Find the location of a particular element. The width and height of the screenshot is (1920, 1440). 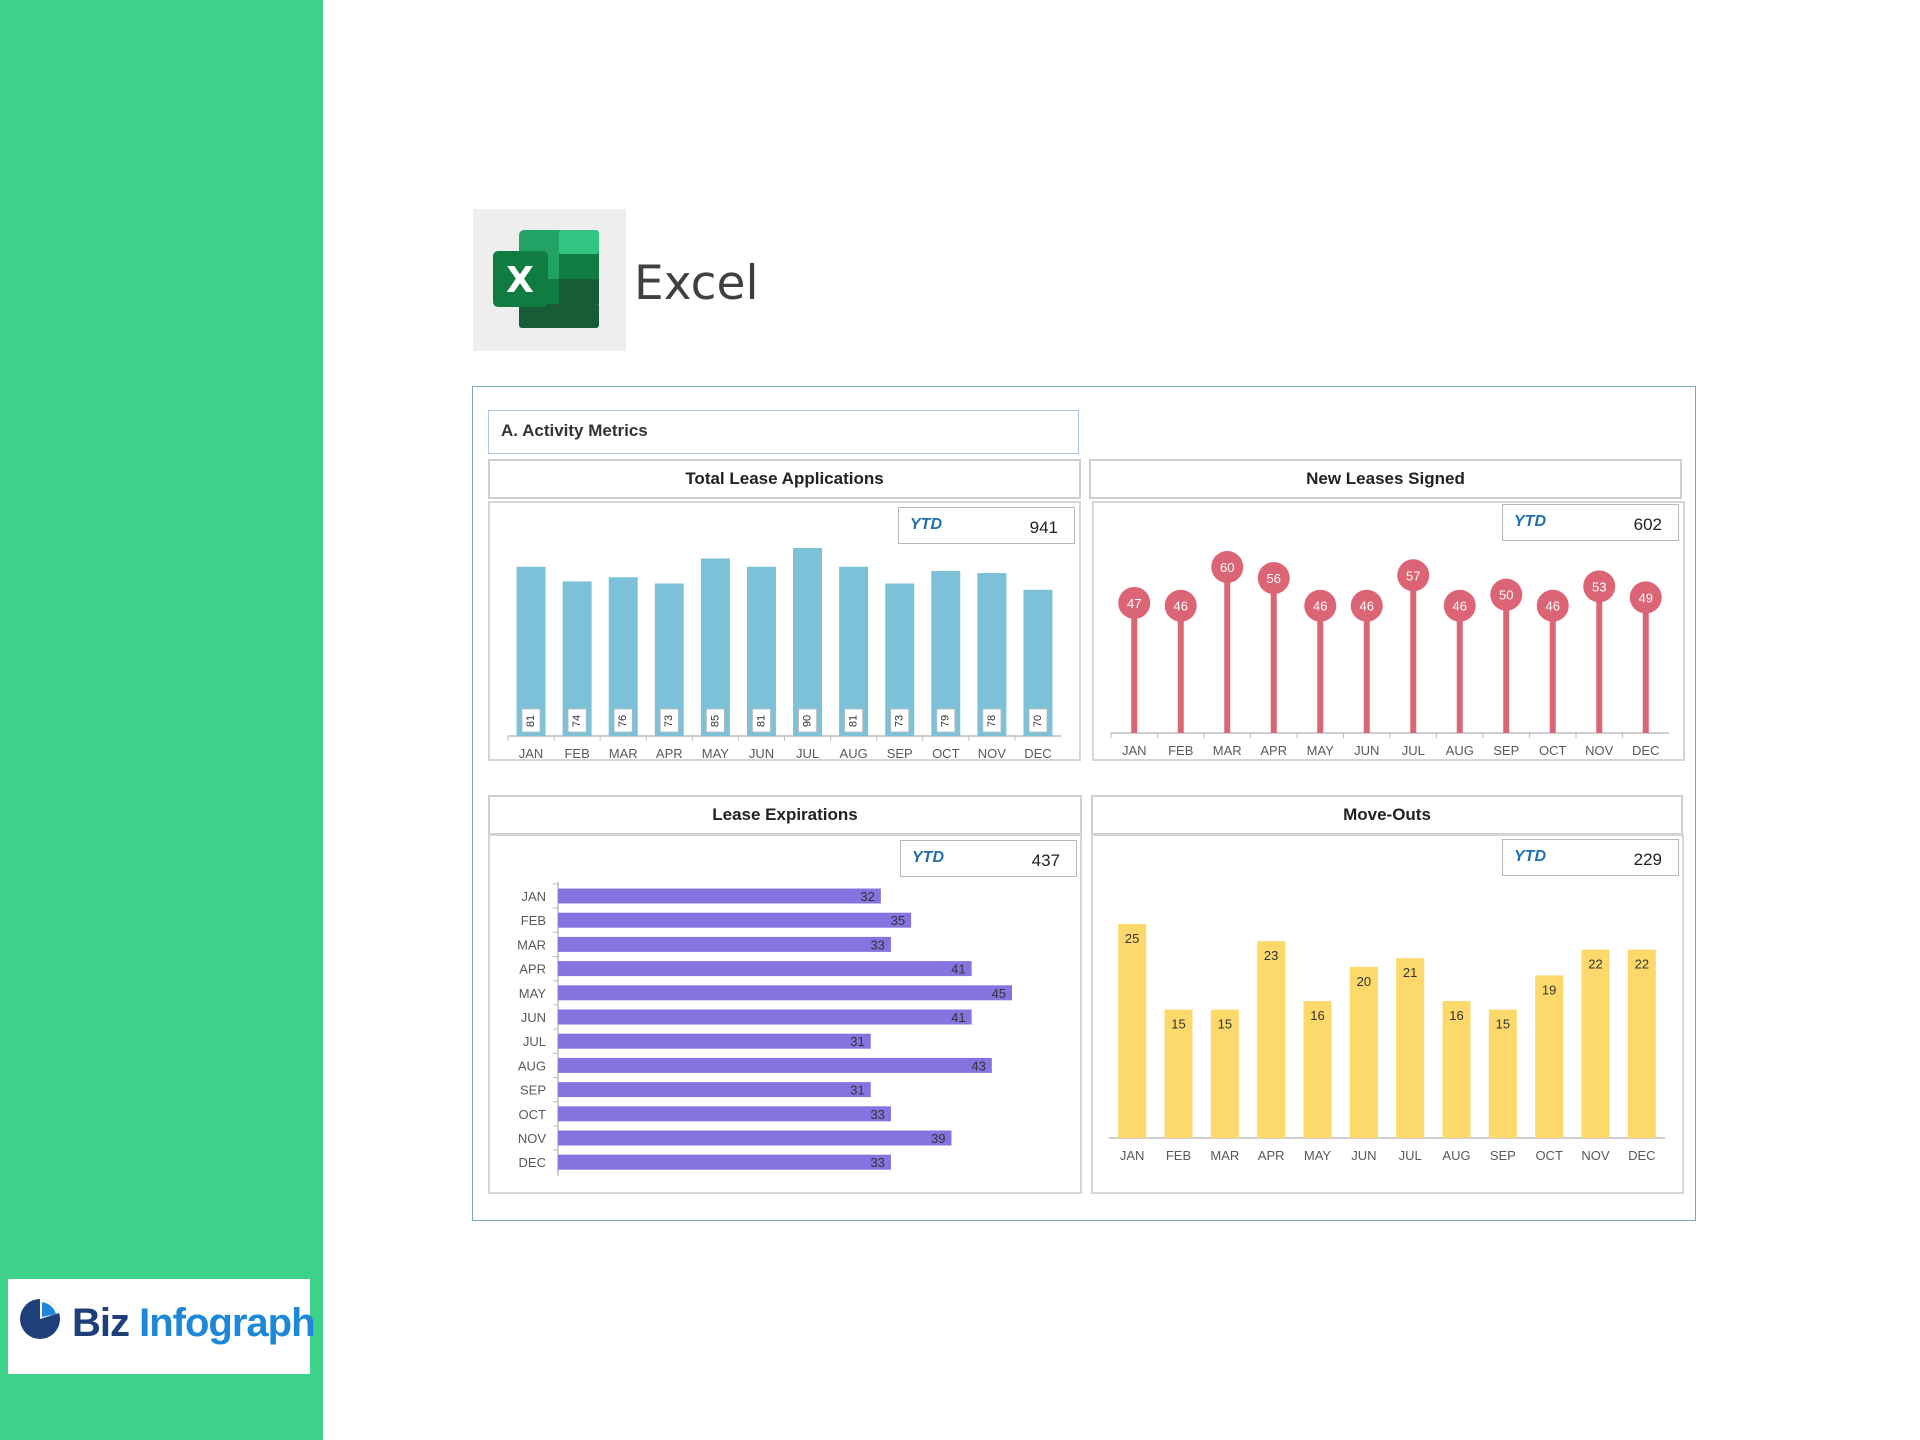

leases-signed-data-label: 56 is located at coordinates (1274, 578).